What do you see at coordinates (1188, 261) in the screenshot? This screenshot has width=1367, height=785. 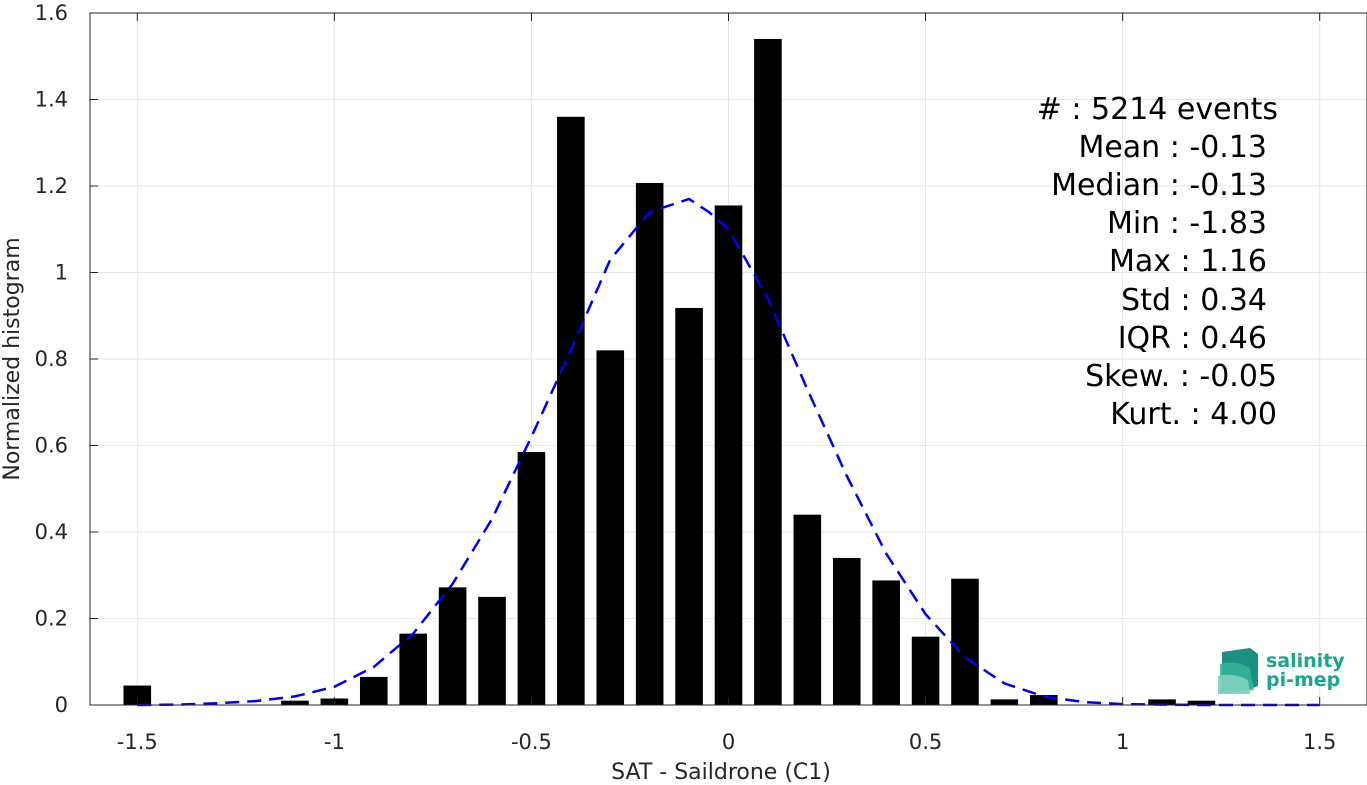 I see `stat-max: Max : 1.16` at bounding box center [1188, 261].